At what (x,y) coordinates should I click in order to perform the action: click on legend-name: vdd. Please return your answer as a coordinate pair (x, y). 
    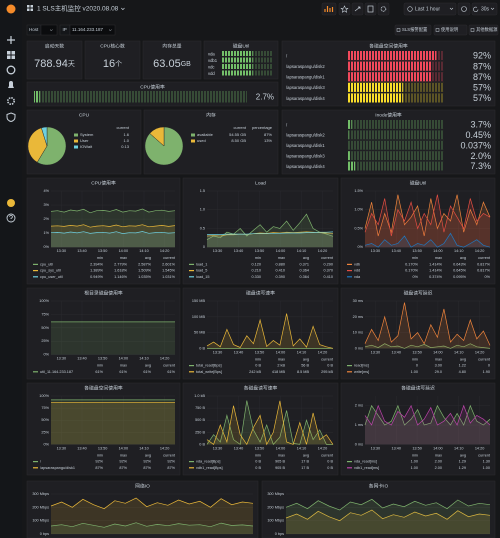
    Looking at the image, I should click on (357, 271).